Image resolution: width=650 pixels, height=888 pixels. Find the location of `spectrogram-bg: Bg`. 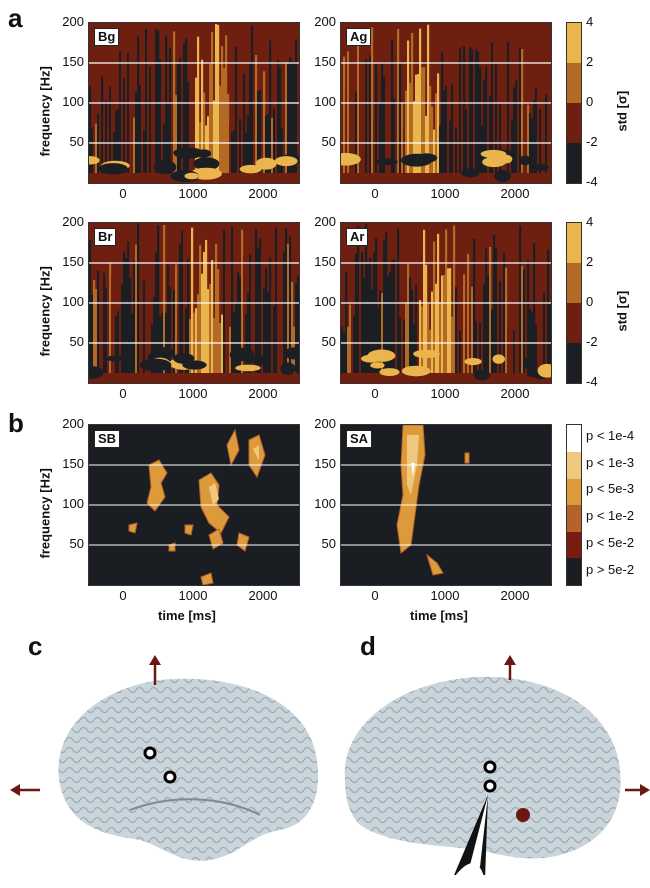

spectrogram-bg: Bg is located at coordinates (194, 103).